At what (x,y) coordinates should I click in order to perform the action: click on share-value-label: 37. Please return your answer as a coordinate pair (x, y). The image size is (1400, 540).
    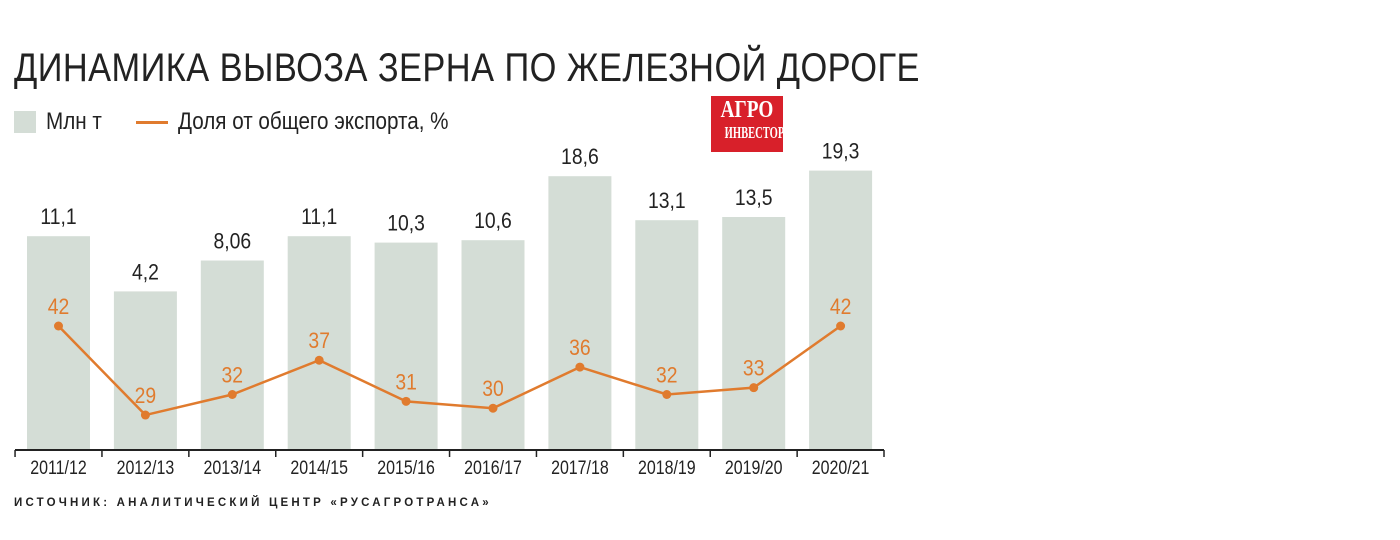
    Looking at the image, I should click on (319, 341).